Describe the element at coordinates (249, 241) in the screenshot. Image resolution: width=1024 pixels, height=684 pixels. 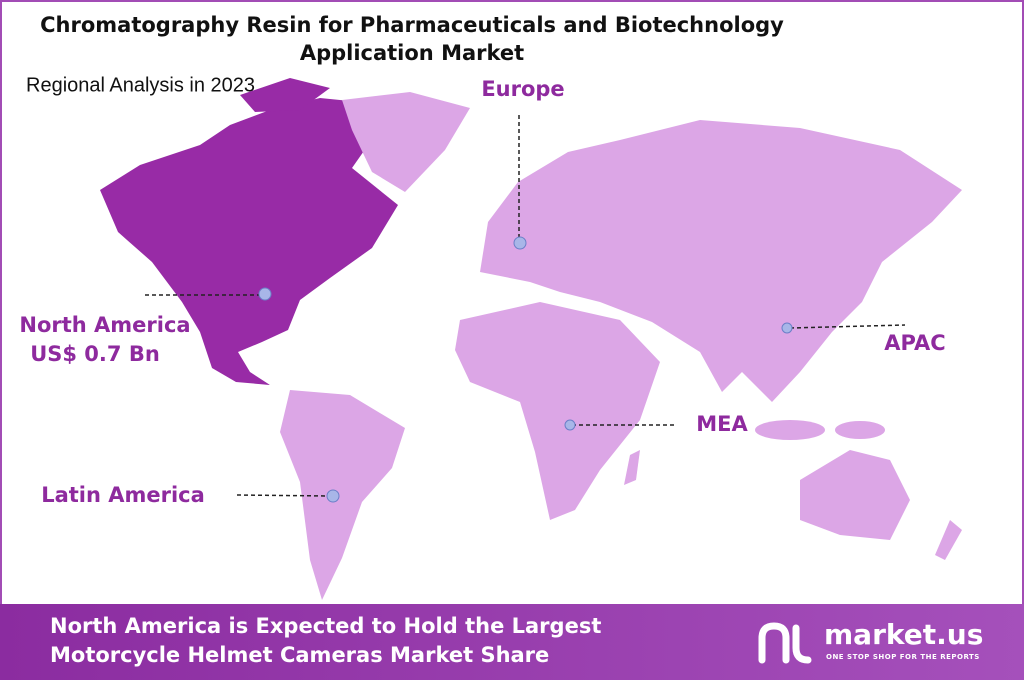
I see `north-america` at that location.